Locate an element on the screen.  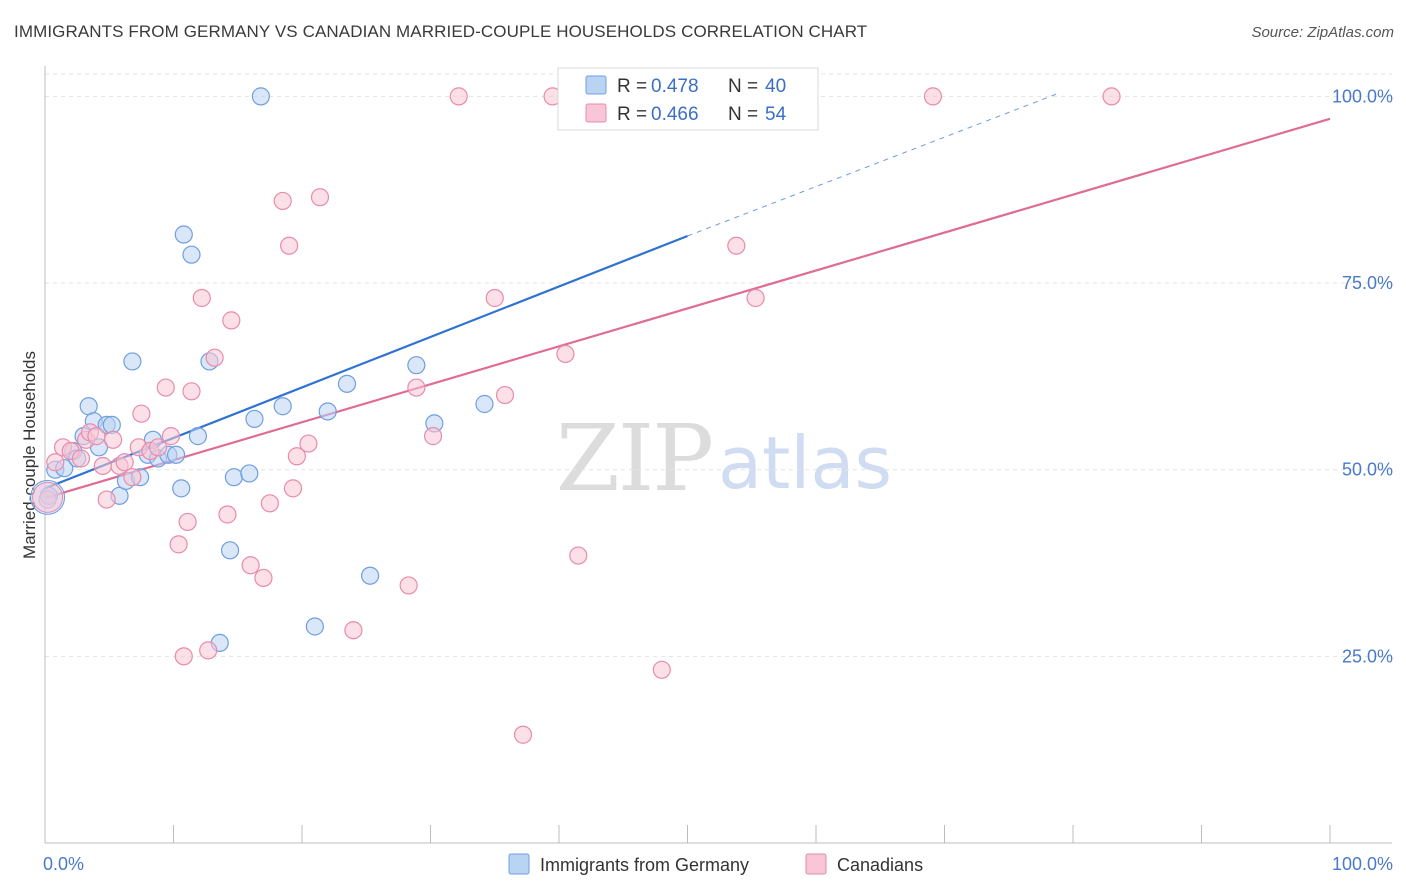
chart-source: Source: ZipAtlas.com is located at coordinates (1322, 32).